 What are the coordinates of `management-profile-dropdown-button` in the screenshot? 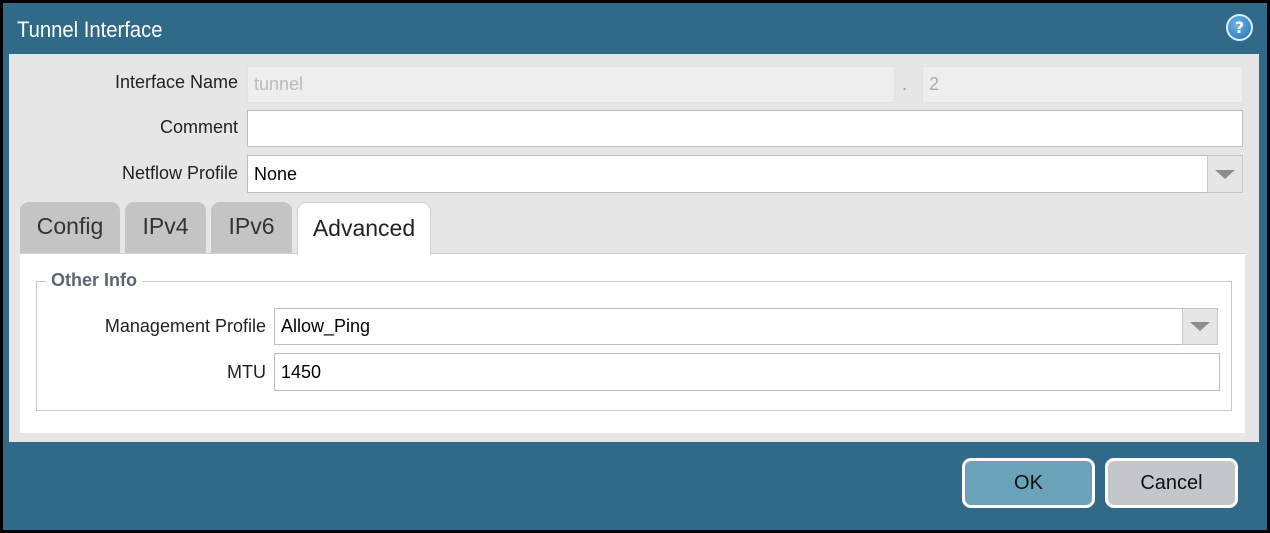 It's located at (1200, 326).